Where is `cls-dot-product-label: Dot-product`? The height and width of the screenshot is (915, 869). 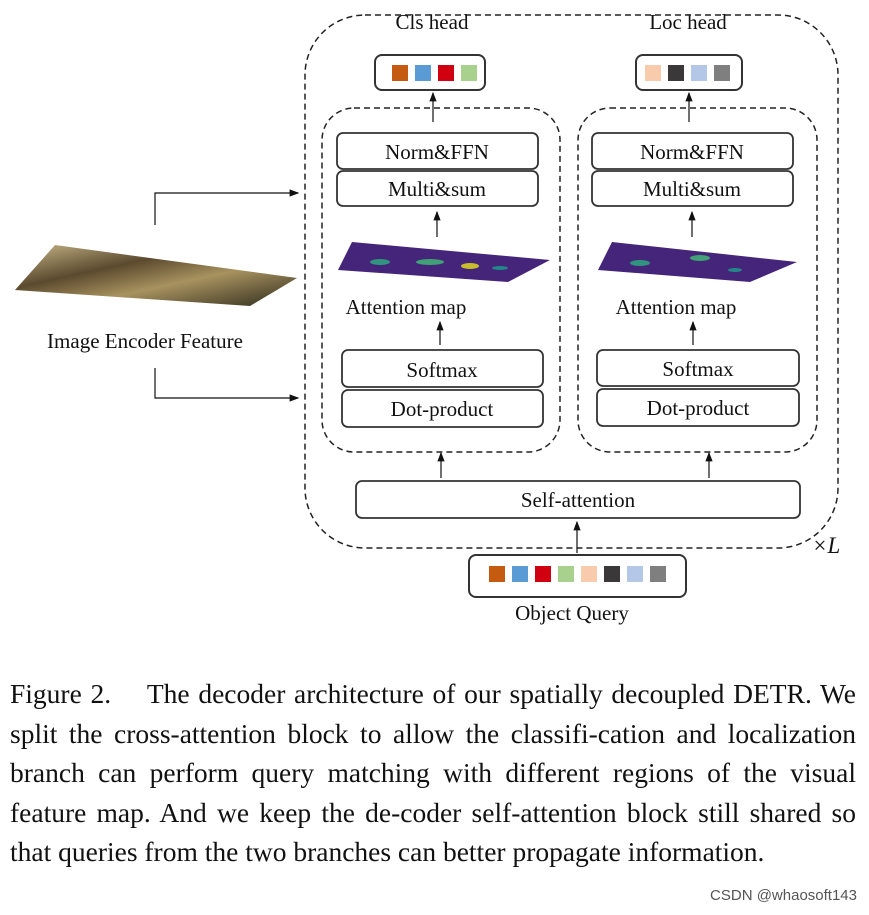 cls-dot-product-label: Dot-product is located at coordinates (442, 409).